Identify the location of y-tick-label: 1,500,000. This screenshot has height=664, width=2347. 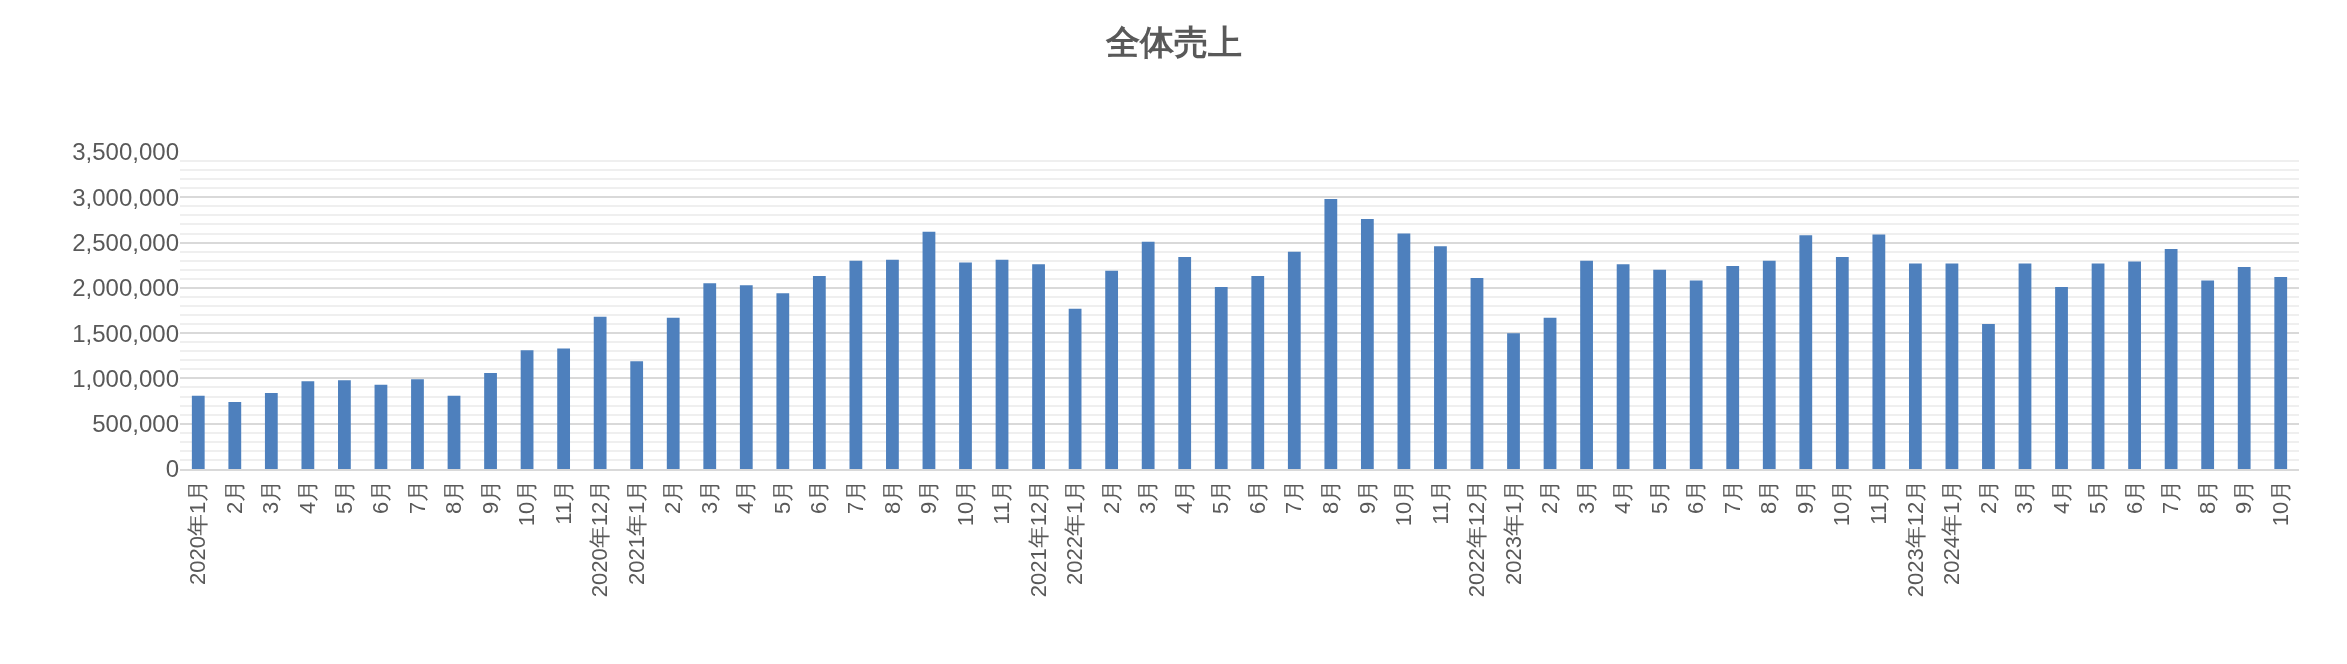
(125, 333).